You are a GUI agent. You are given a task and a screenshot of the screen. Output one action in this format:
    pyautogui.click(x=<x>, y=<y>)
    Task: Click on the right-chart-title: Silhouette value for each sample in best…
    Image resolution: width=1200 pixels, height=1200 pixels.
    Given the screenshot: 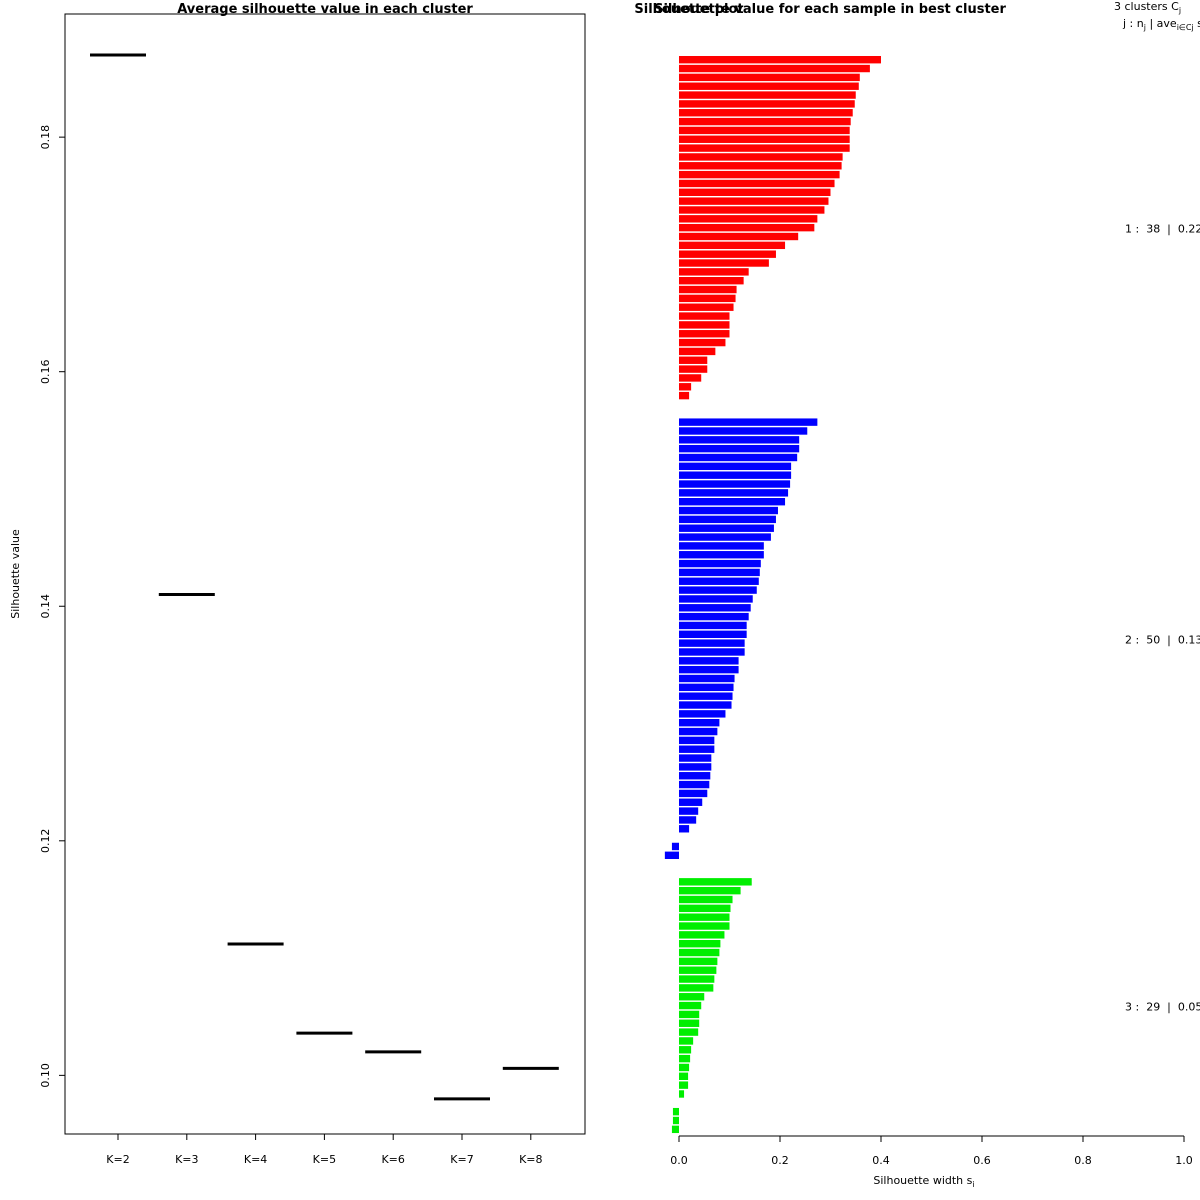 What is the action you would take?
    pyautogui.click(x=830, y=9)
    